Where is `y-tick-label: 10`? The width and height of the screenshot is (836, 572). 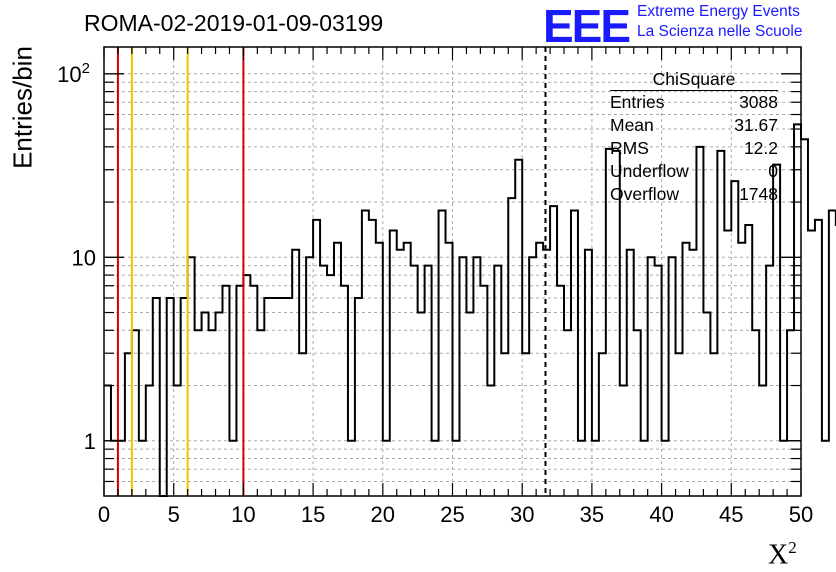 y-tick-label: 10 is located at coordinates (84, 257).